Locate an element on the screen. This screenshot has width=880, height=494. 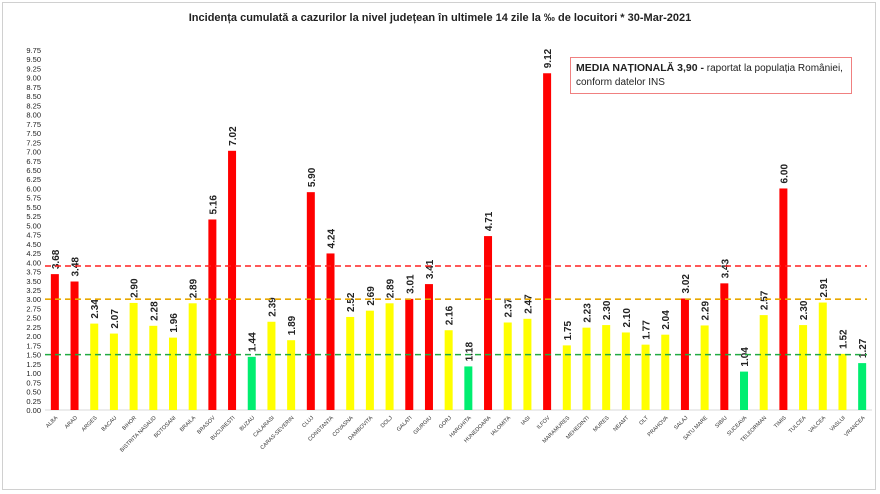
y-tick-label: 5.50 is located at coordinates (33, 207).